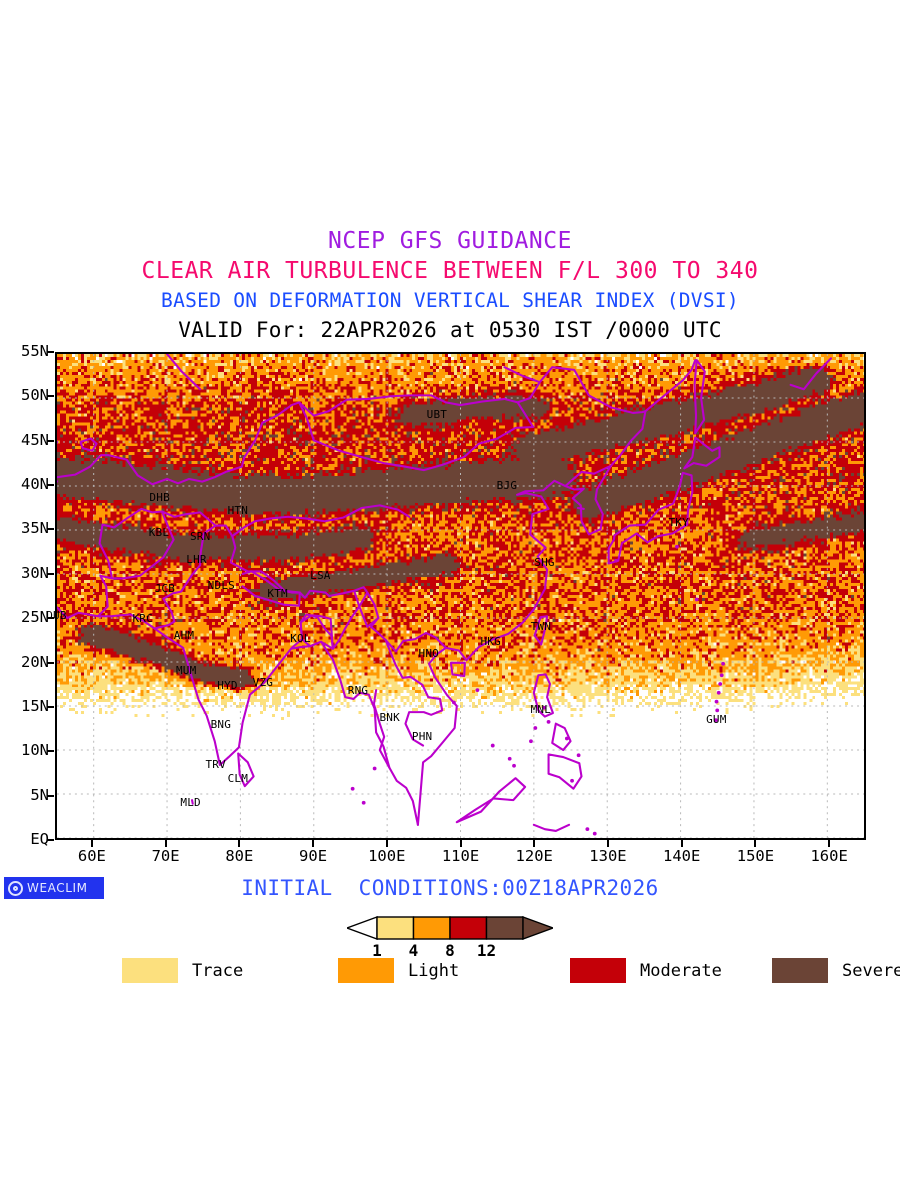  Describe the element at coordinates (159, 497) in the screenshot. I see `city-label-dhb: DHB` at that location.